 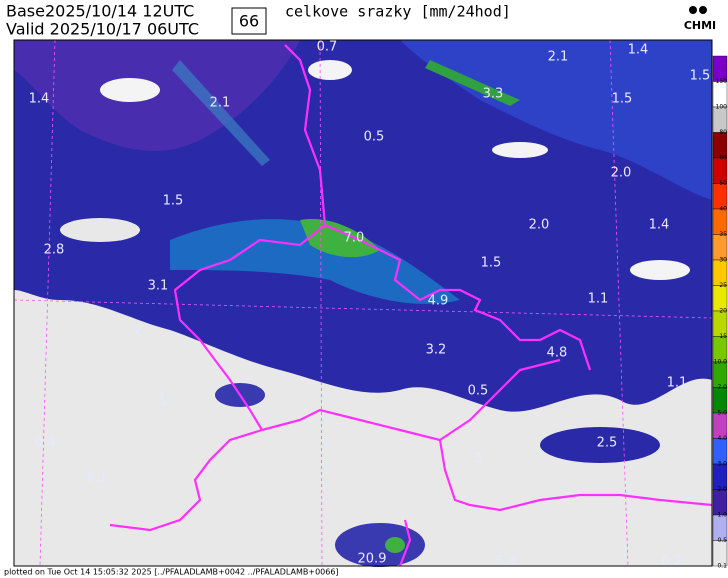 What do you see at coordinates (438, 301) in the screenshot?
I see `map-label: 4.9` at bounding box center [438, 301].